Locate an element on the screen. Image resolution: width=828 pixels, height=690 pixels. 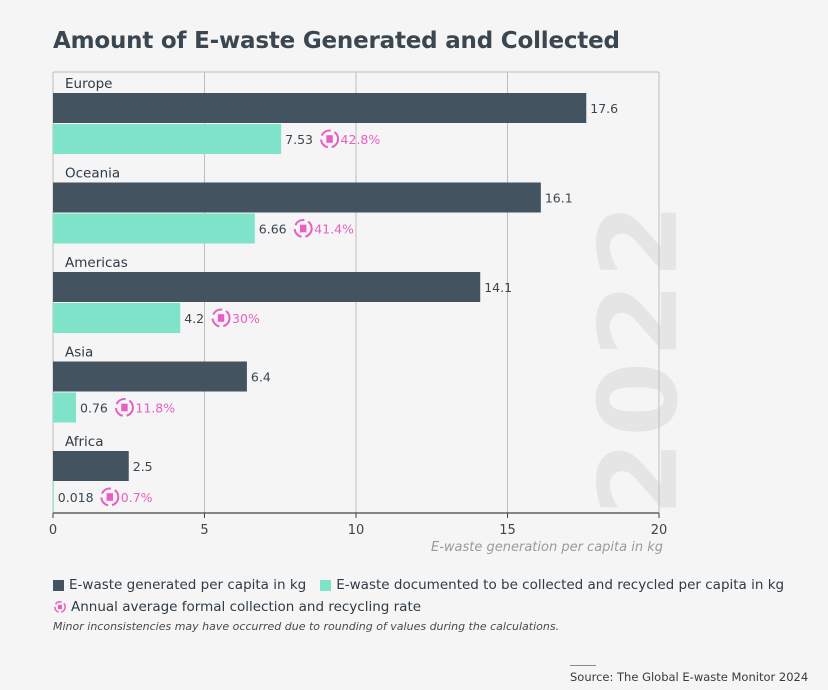
x-tick-label: 0 is located at coordinates (53, 530).